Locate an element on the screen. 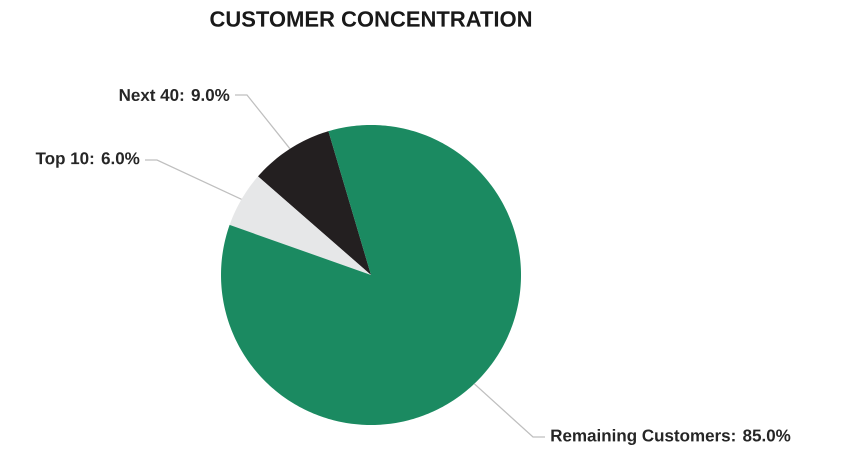 The height and width of the screenshot is (451, 856). slice-label: Top 10: 6.0% is located at coordinates (88, 160).